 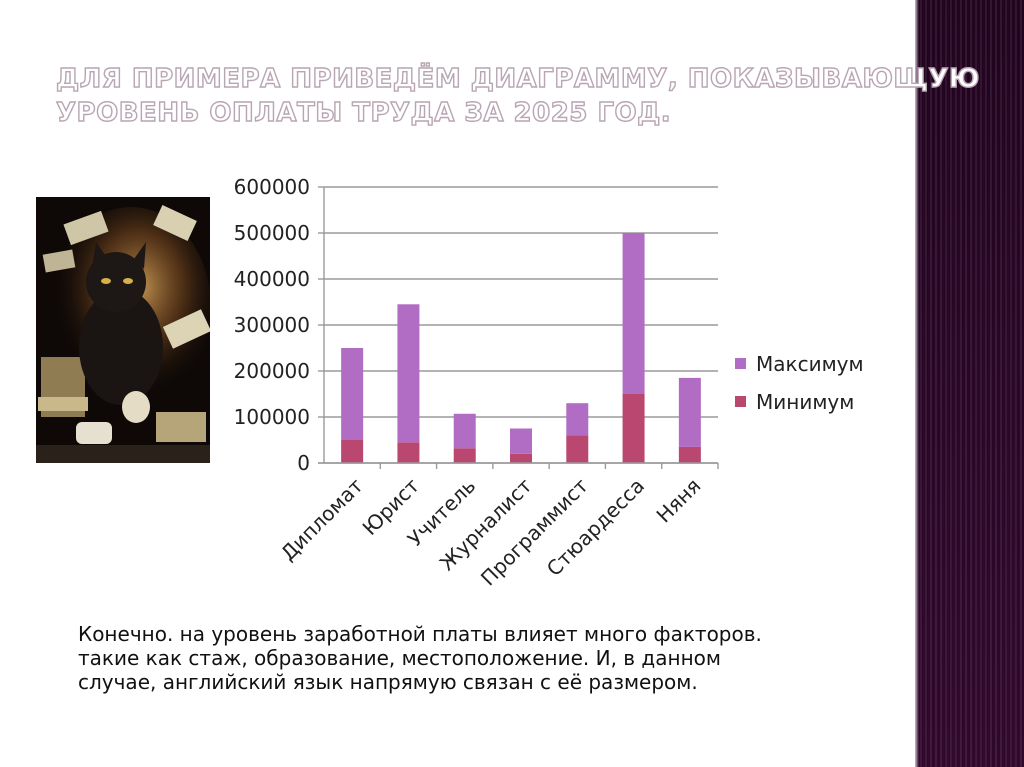 What do you see at coordinates (810, 364) in the screenshot?
I see `legend-label: Максимум` at bounding box center [810, 364].